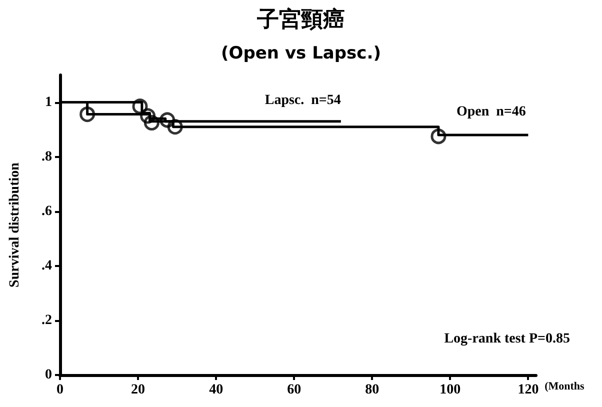  Describe the element at coordinates (491, 112) in the screenshot. I see `series-label: Open n=46` at that location.